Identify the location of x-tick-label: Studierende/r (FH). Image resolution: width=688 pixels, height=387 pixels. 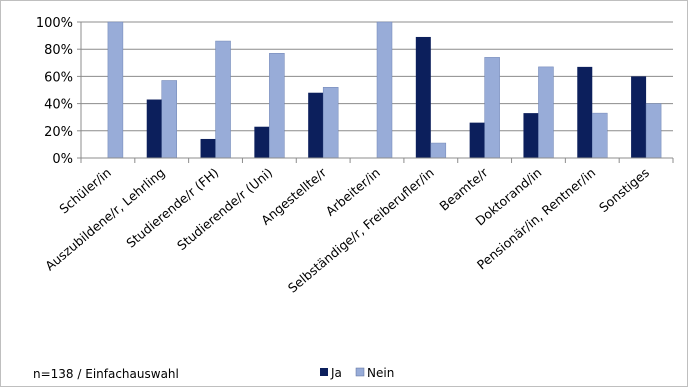
(172, 208).